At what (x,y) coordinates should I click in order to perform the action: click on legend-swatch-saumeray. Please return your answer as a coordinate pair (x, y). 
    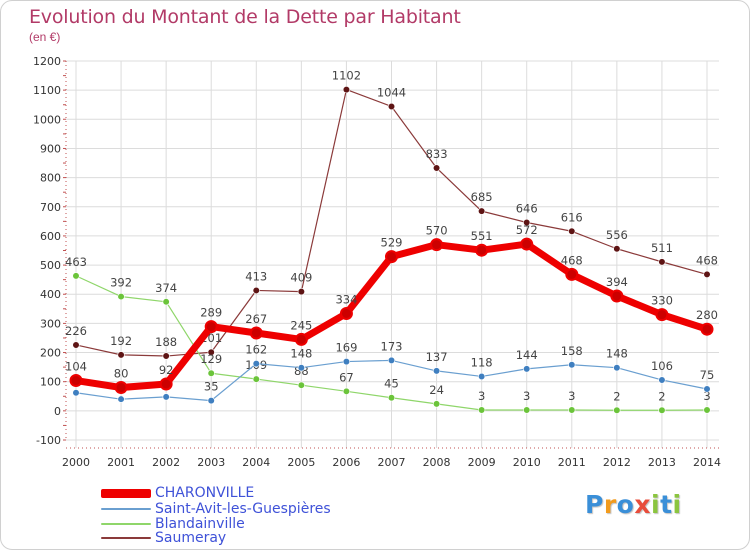
    Looking at the image, I should click on (126, 538).